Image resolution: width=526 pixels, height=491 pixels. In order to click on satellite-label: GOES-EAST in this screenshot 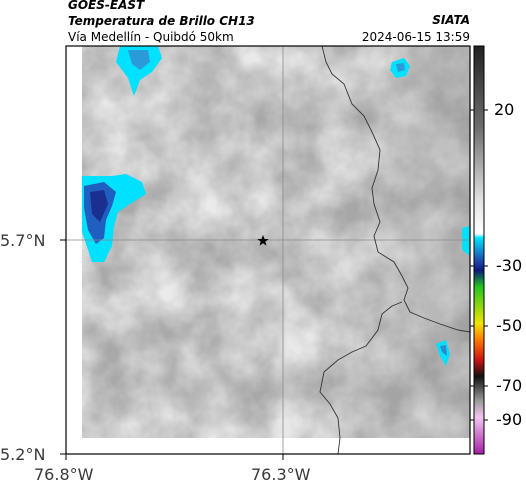, I will do `click(106, 6)`.